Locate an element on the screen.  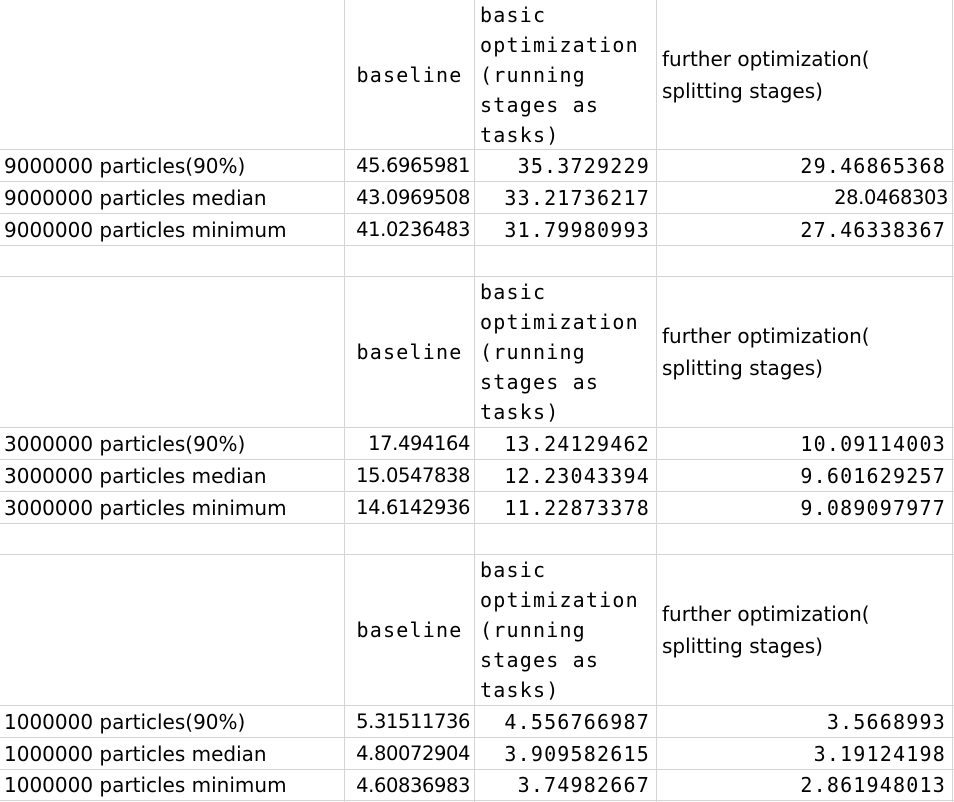
row-label: 1000000 particles median is located at coordinates (135, 753).